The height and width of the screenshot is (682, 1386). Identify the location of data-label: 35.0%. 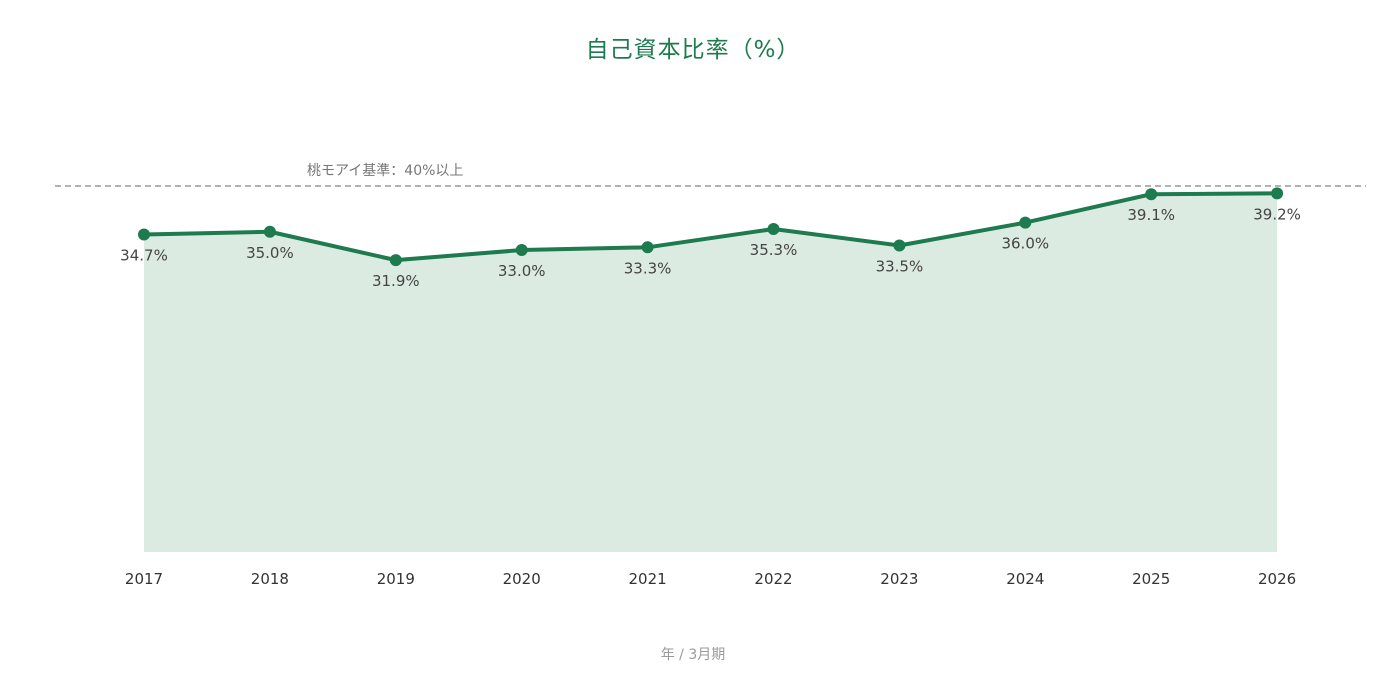
(270, 253).